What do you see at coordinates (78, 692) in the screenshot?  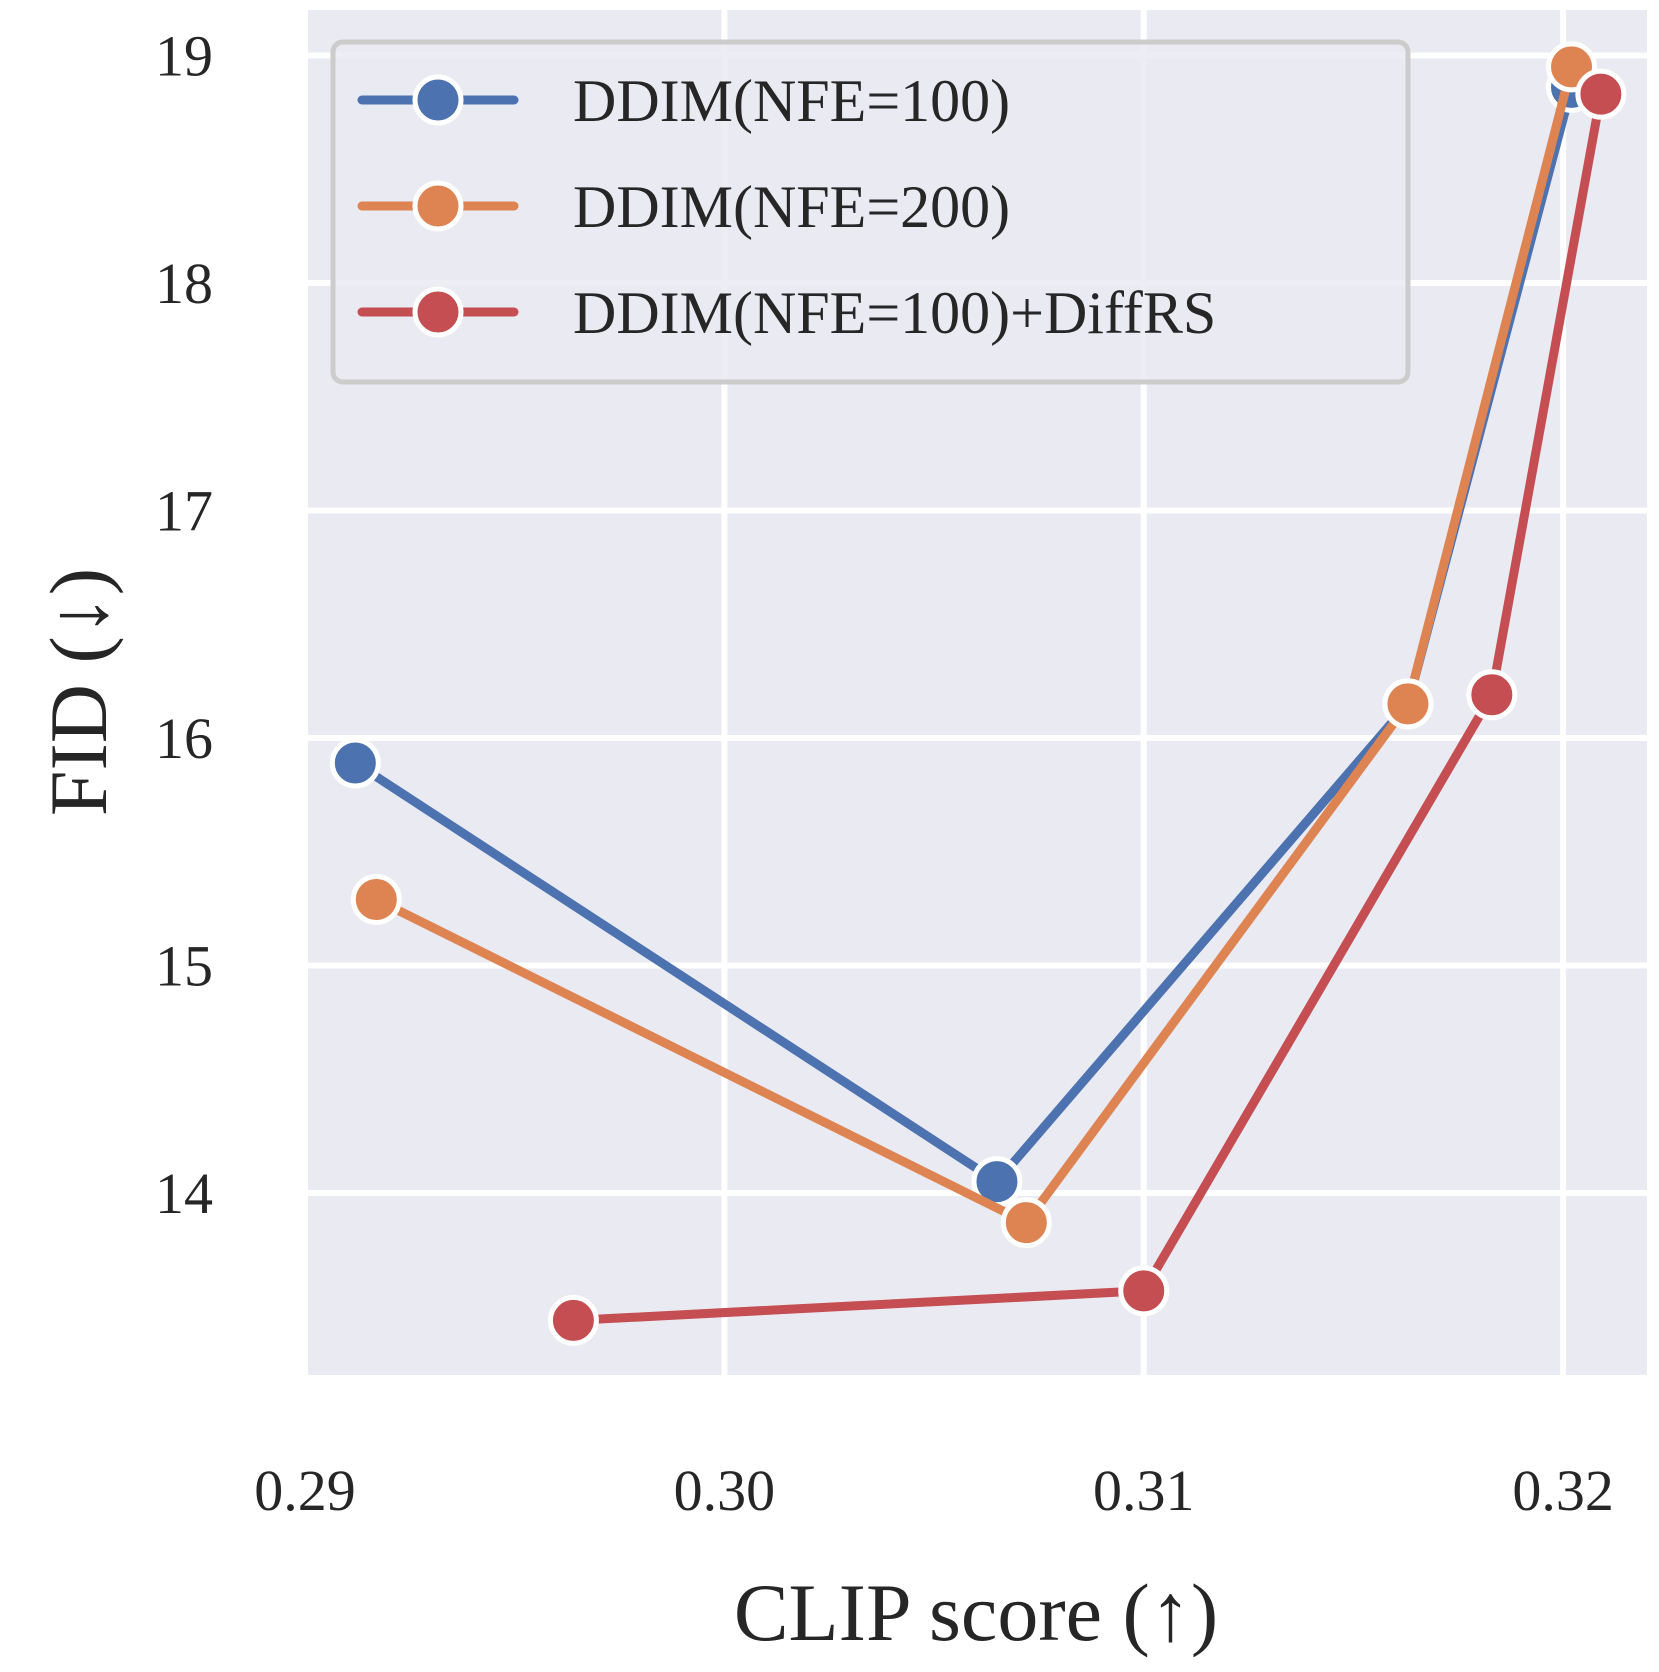 I see `y-axis-title: FID (↓)` at bounding box center [78, 692].